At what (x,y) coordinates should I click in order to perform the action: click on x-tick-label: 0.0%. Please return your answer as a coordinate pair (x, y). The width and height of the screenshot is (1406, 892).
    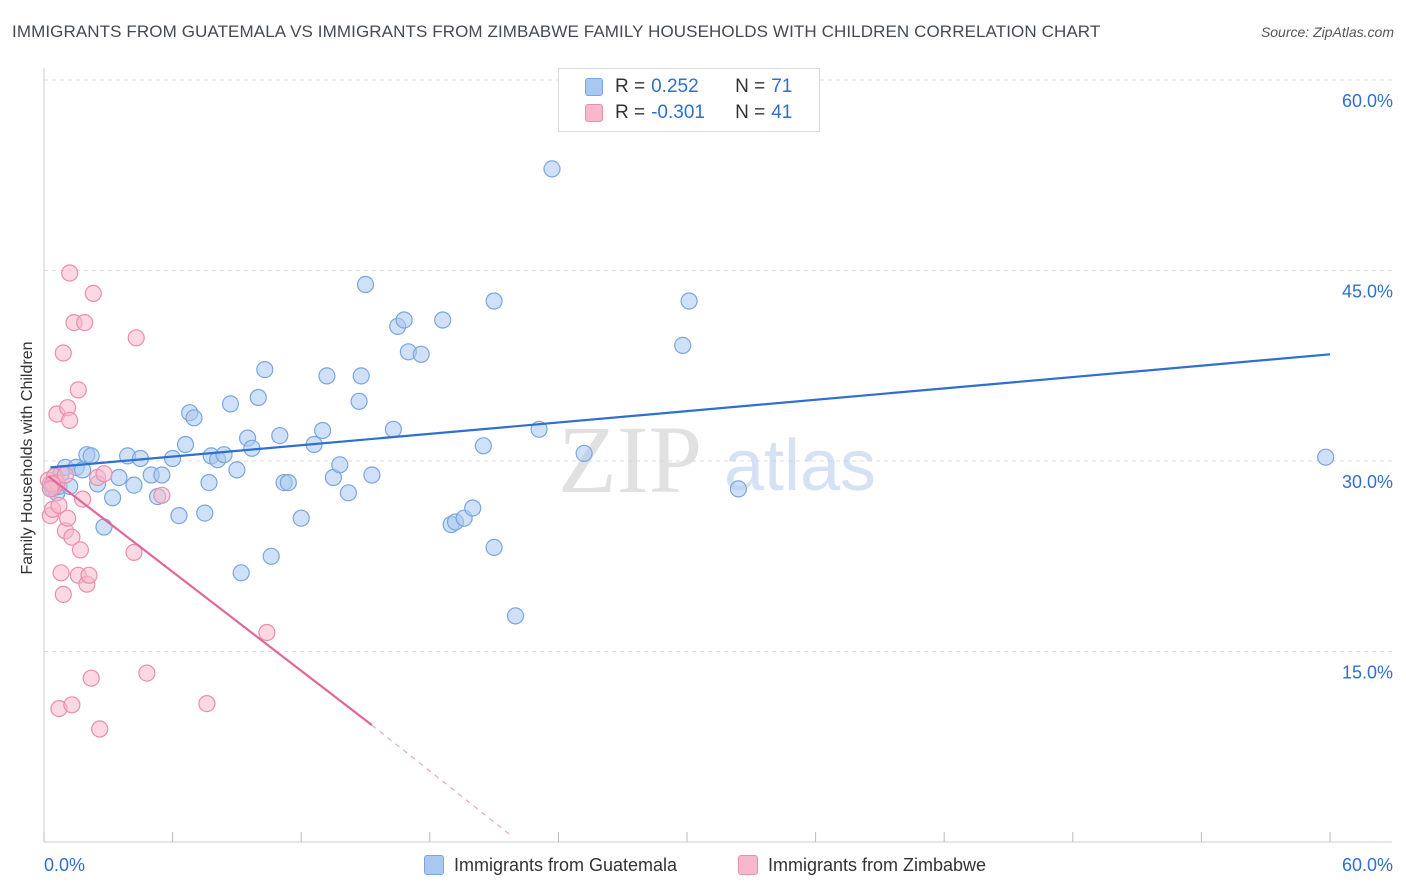
    Looking at the image, I should click on (64, 865).